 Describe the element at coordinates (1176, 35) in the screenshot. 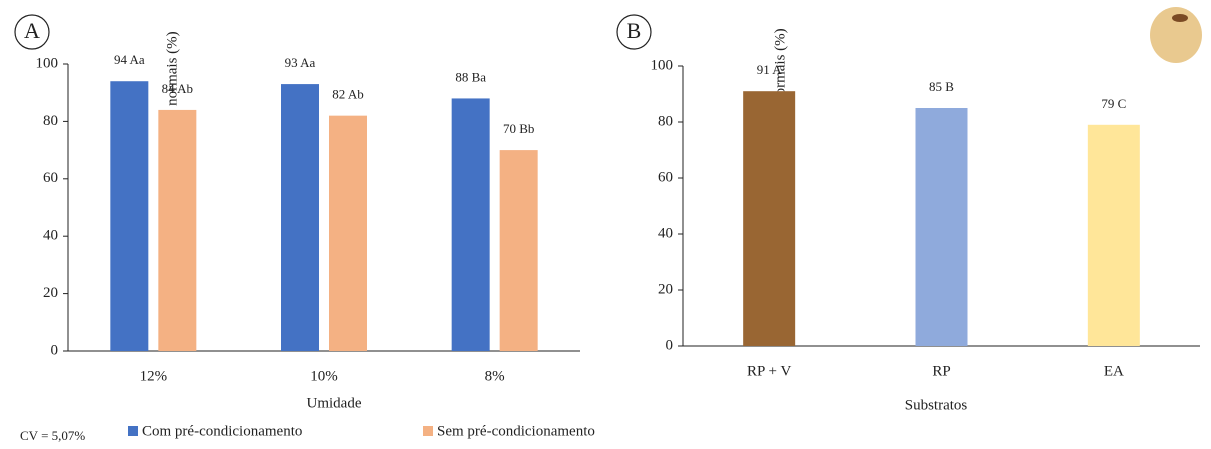

I see `seed-image` at that location.